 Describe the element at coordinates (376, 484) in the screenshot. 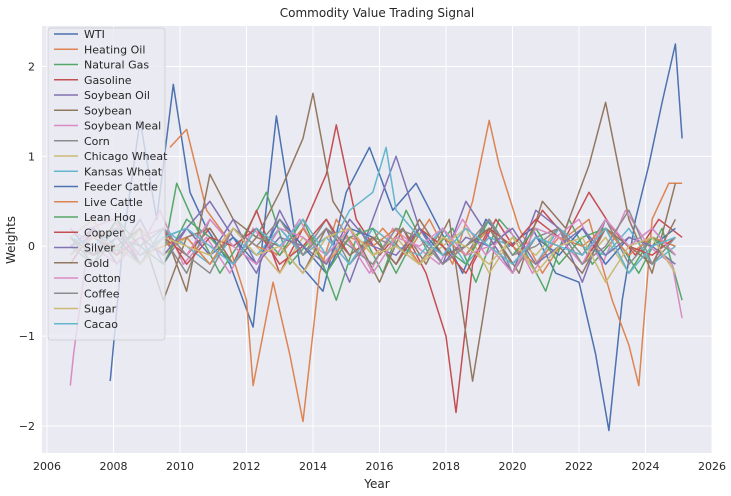

I see `x-axis-label: Year` at that location.